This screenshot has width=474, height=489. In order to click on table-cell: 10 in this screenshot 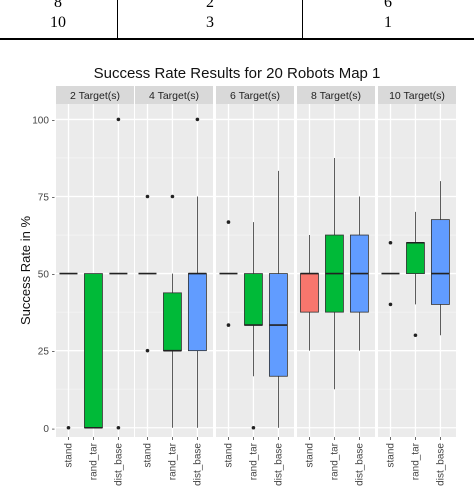, I will do `click(58, 22)`.